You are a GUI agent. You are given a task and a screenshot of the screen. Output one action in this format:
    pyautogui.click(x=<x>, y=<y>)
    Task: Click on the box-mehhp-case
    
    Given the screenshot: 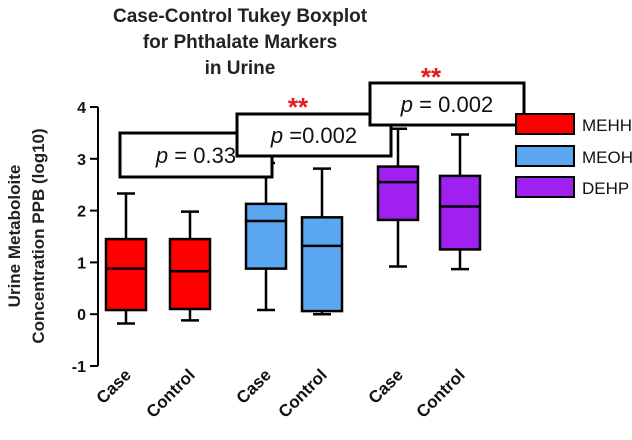 What is the action you would take?
    pyautogui.click(x=126, y=258)
    